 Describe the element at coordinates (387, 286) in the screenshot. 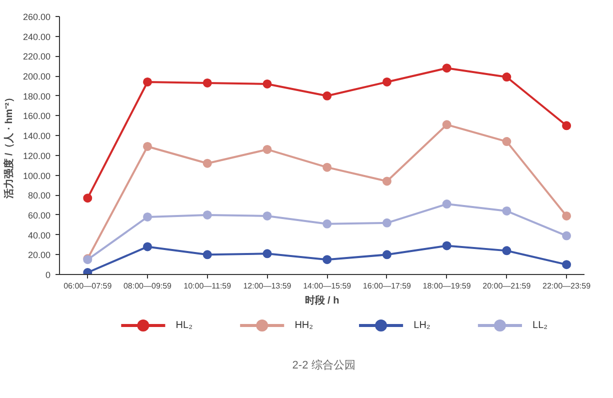

I see `x-tick-label: 16:00—17:59` at that location.